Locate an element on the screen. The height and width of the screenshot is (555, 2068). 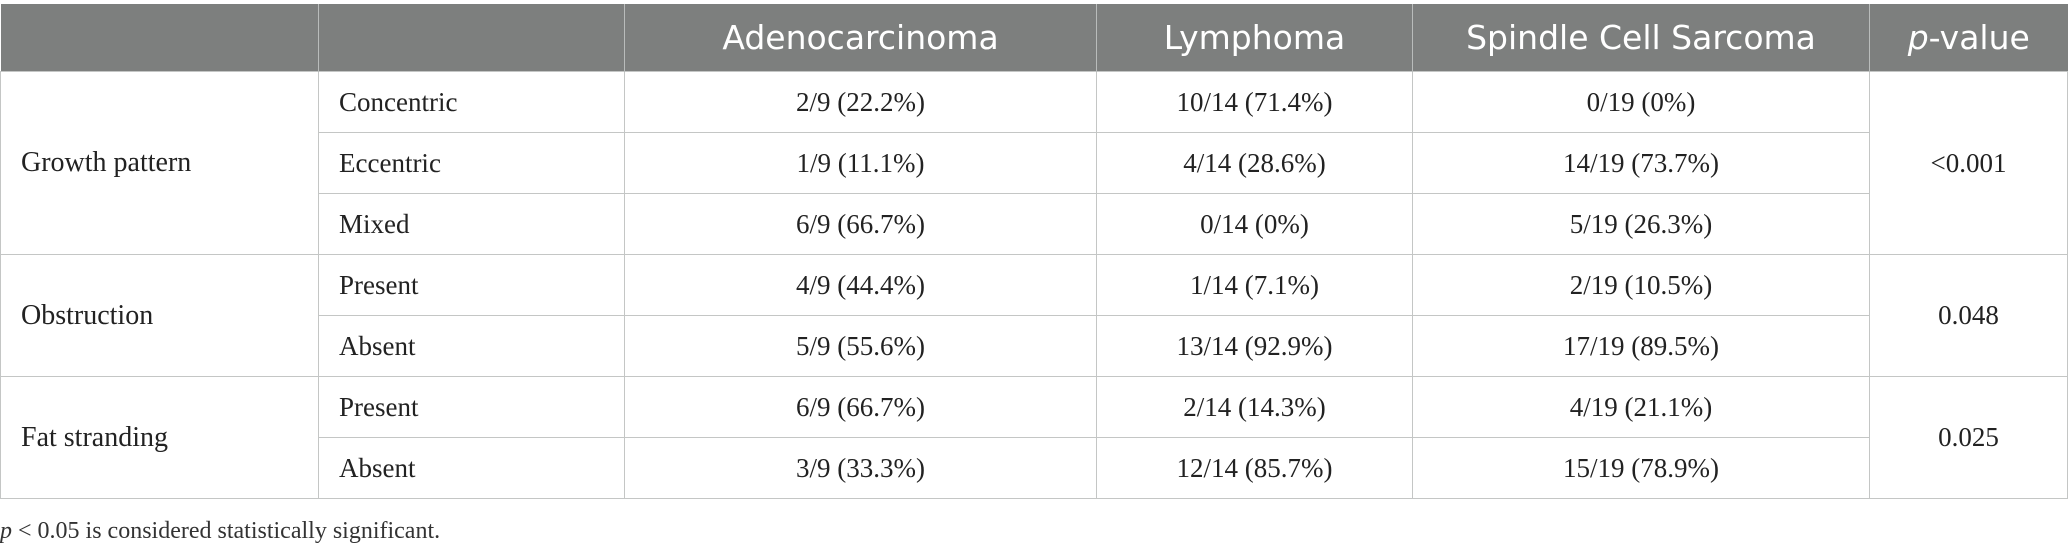
row-label: Eccentric is located at coordinates (471, 163).